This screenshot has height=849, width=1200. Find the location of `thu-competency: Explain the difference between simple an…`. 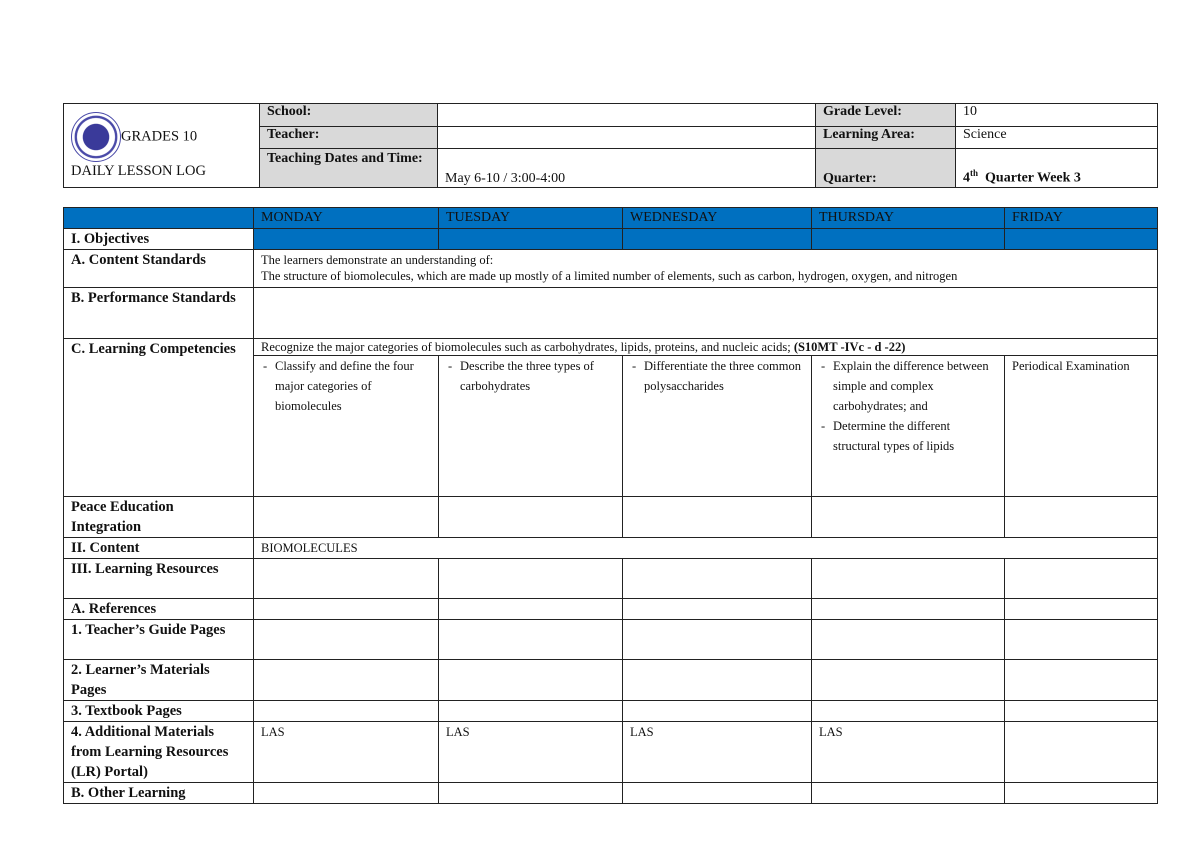

thu-competency: Explain the difference between simple an… is located at coordinates (908, 426).